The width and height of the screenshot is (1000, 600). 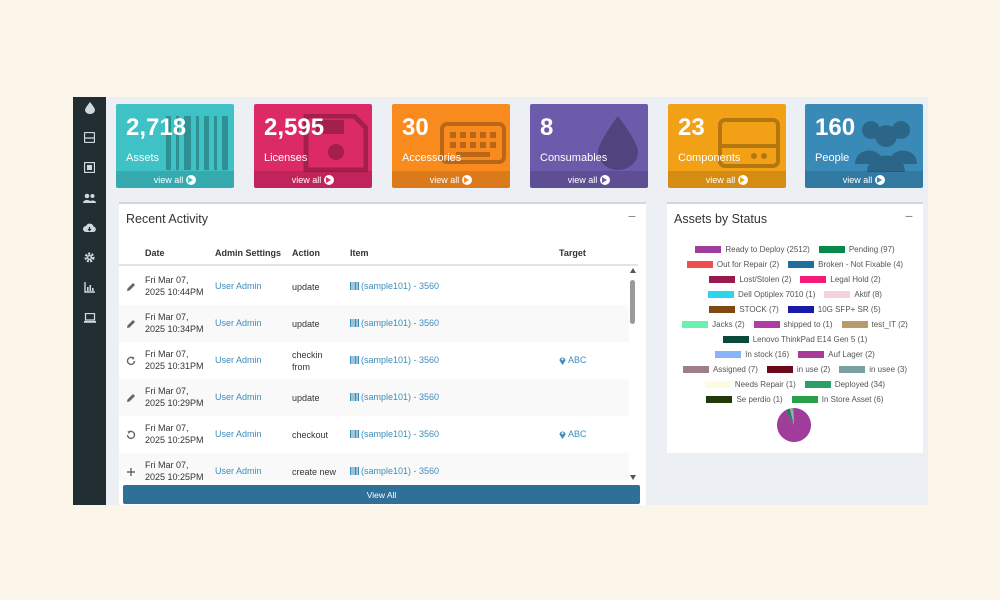 What do you see at coordinates (864, 146) in the screenshot?
I see `people-stat-box: 160 People view all` at bounding box center [864, 146].